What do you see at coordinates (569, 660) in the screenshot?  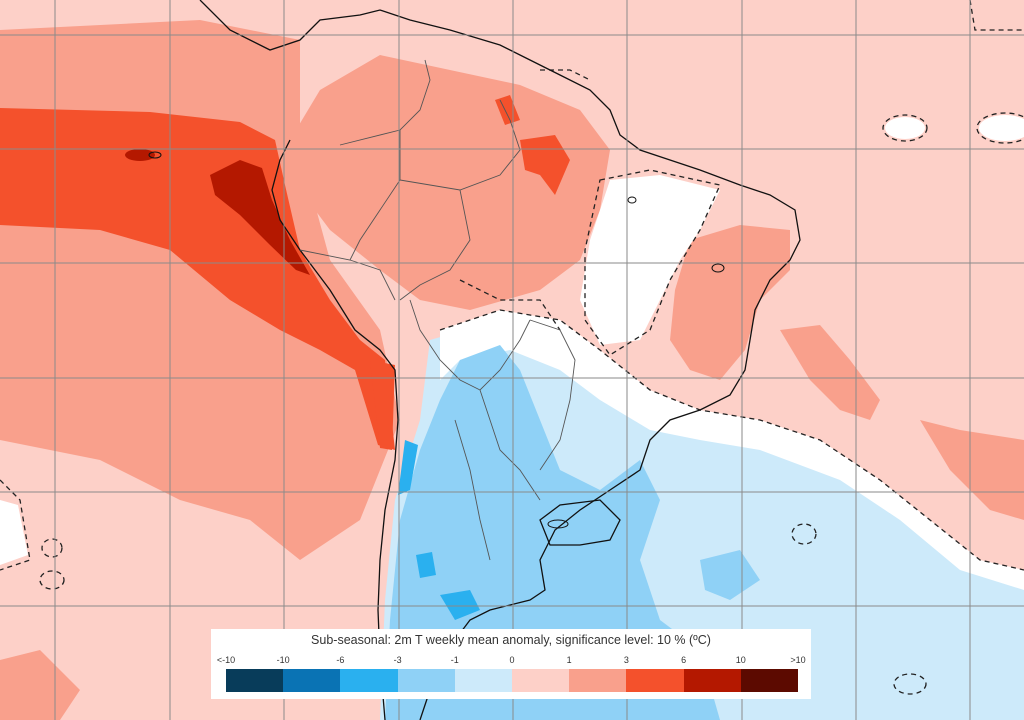 I see `legend-tick-label: 1` at bounding box center [569, 660].